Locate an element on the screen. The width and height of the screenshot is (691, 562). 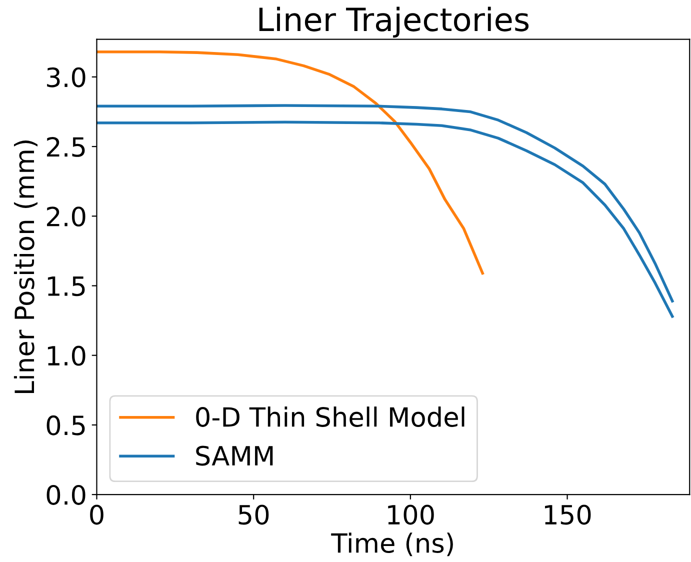
legend-label: SAMM is located at coordinates (234, 456).